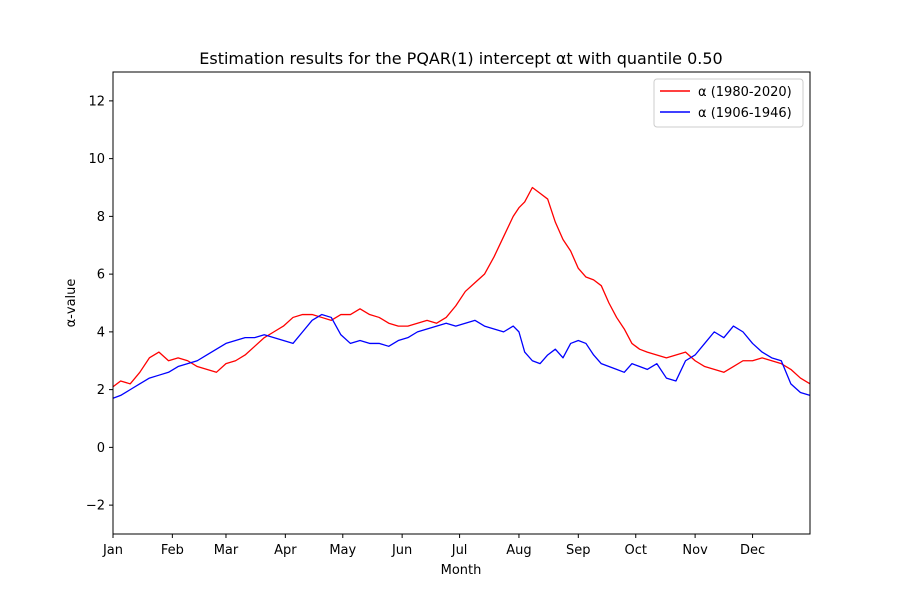 This screenshot has width=900, height=600. I want to click on x-tick-label-feb: Feb, so click(172, 550).